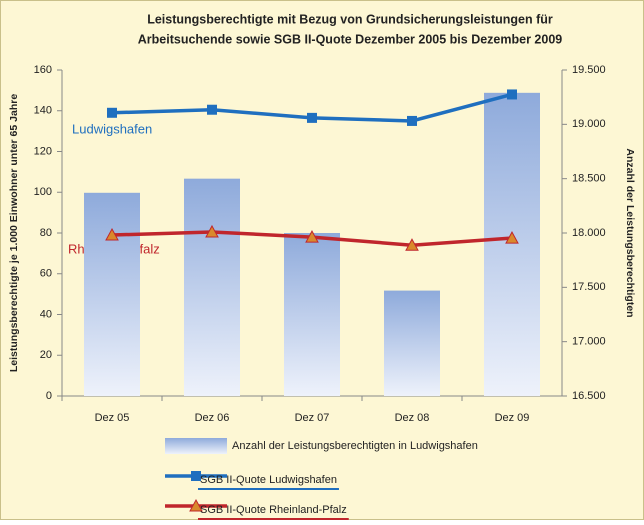  Describe the element at coordinates (112, 128) in the screenshot. I see `annotation: Ludwigshafen` at that location.